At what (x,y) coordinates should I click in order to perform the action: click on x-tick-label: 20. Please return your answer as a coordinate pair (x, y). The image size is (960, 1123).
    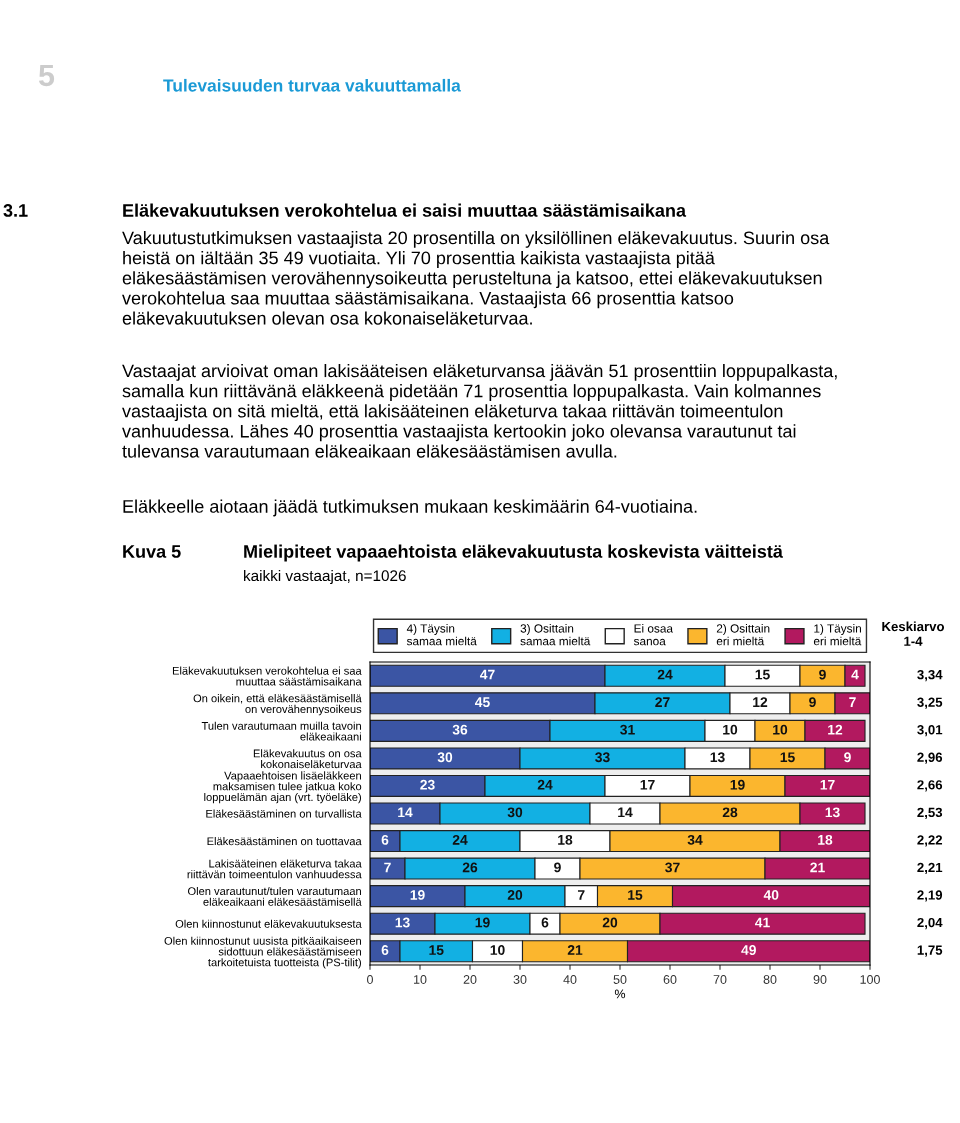
    Looking at the image, I should click on (470, 979).